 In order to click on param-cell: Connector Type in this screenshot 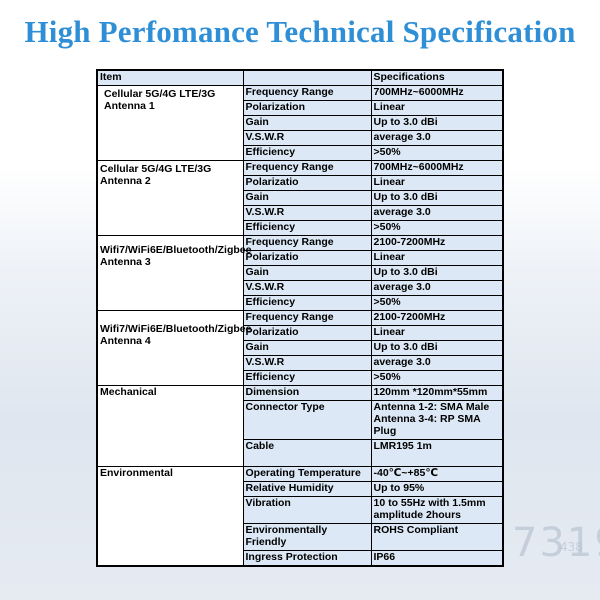, I will do `click(307, 420)`.